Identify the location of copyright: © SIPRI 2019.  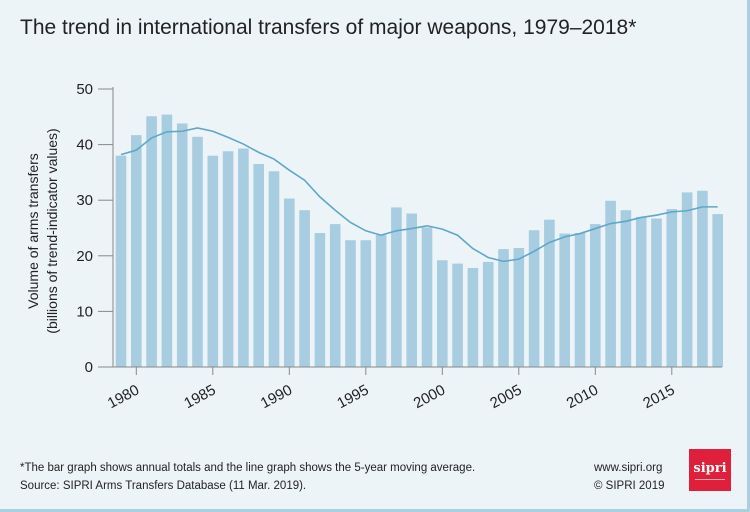
(629, 486).